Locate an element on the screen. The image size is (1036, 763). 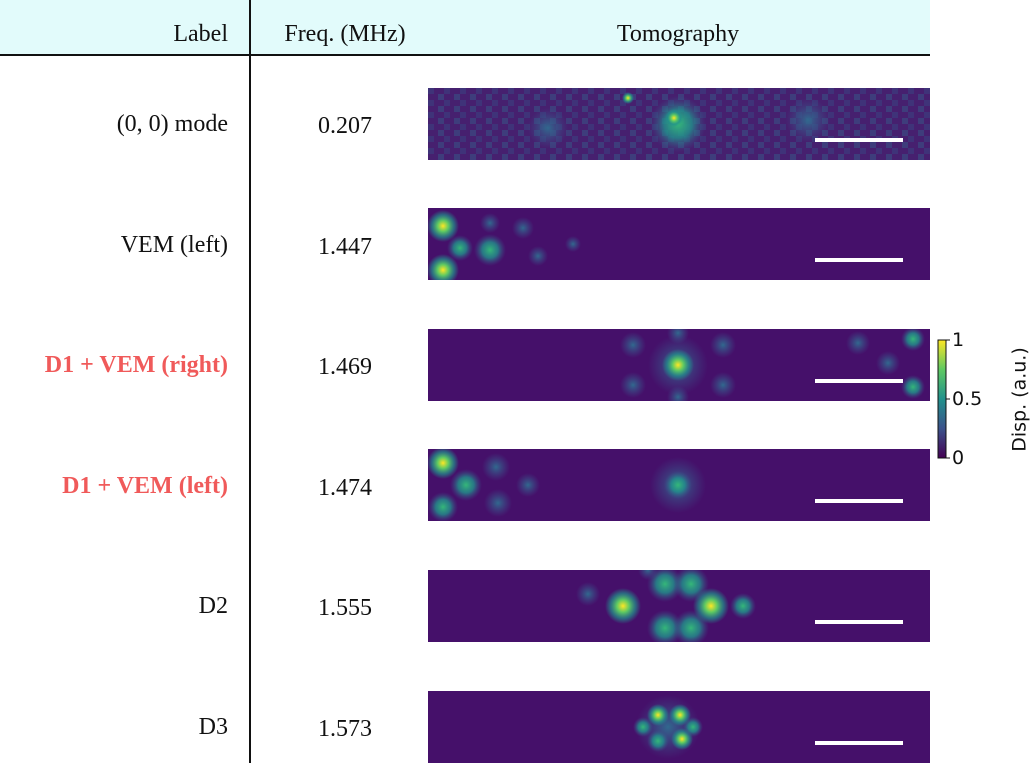
header-cell: Tomography is located at coordinates (678, 34).